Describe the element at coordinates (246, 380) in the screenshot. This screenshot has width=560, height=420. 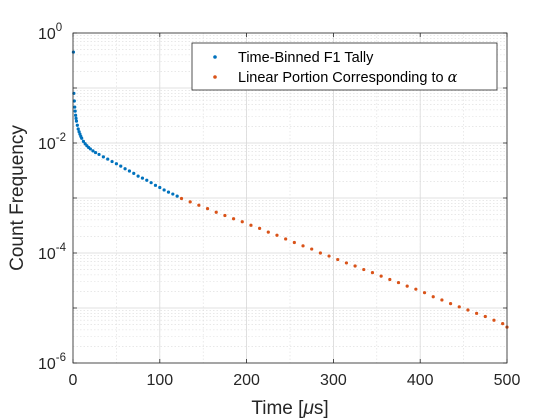
I see `x-tick-label: 200` at that location.